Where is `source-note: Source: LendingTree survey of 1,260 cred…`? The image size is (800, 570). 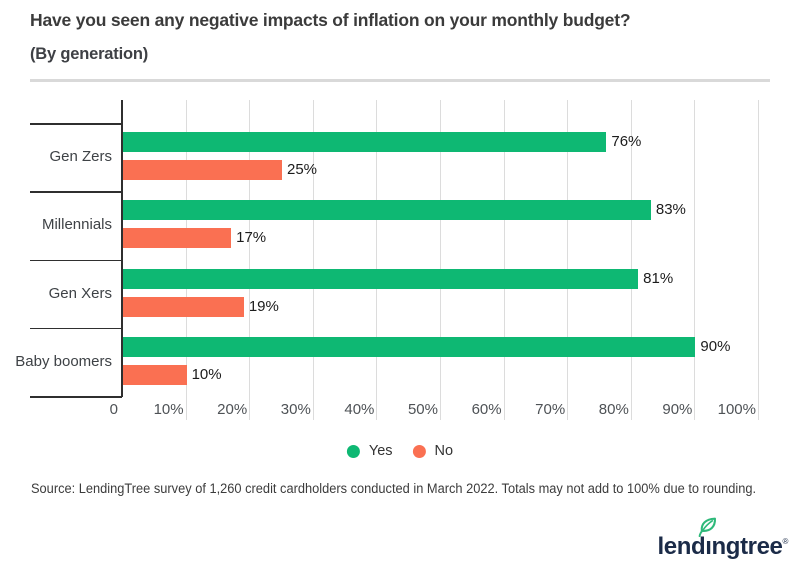
source-note: Source: LendingTree survey of 1,260 cred… is located at coordinates (394, 488).